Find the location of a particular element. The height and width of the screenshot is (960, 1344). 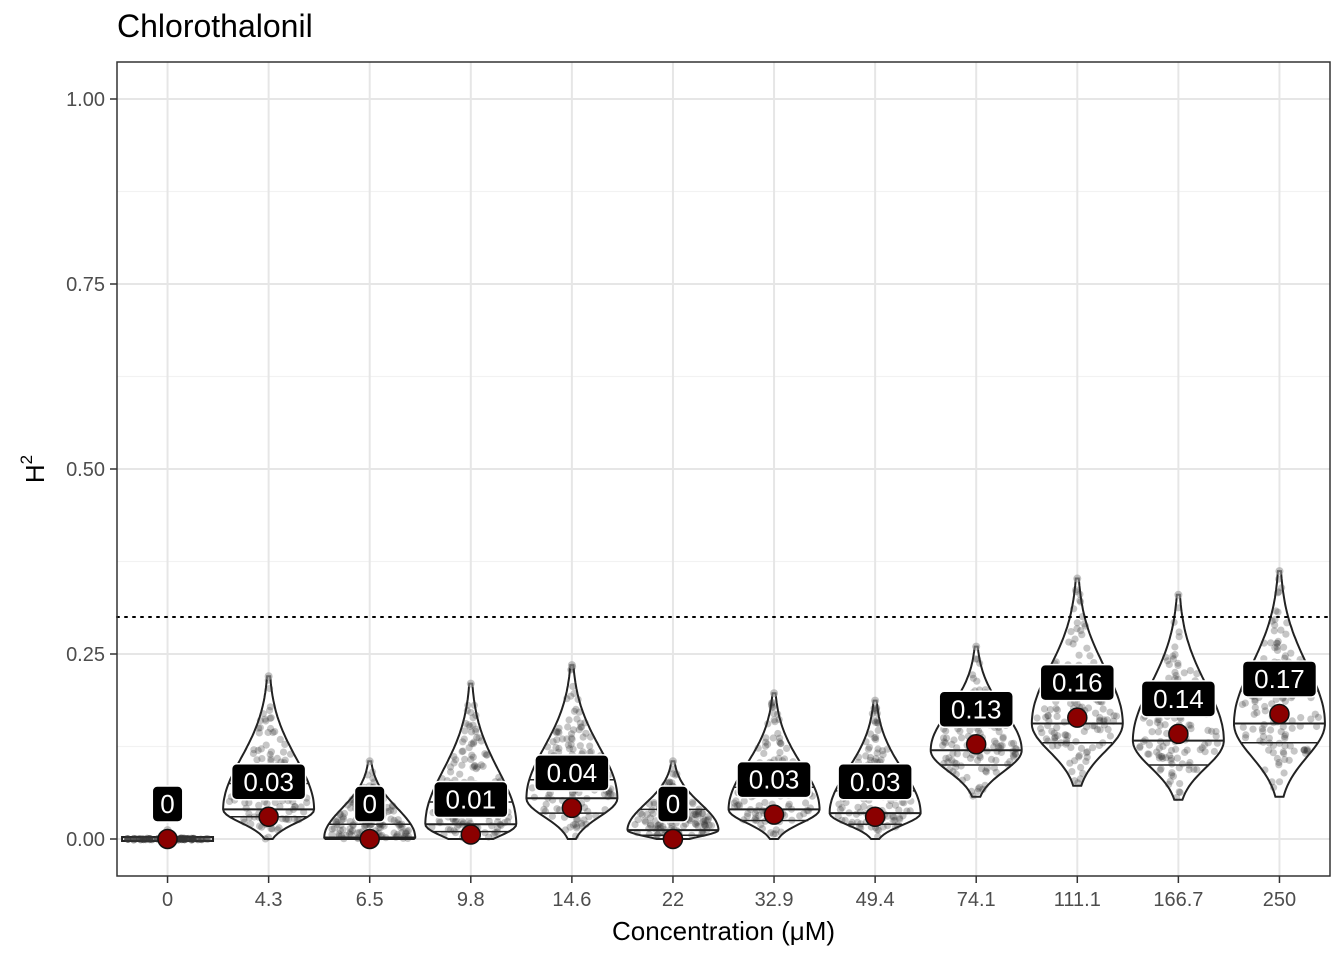

y-axis-title: H2 is located at coordinates (33, 469).